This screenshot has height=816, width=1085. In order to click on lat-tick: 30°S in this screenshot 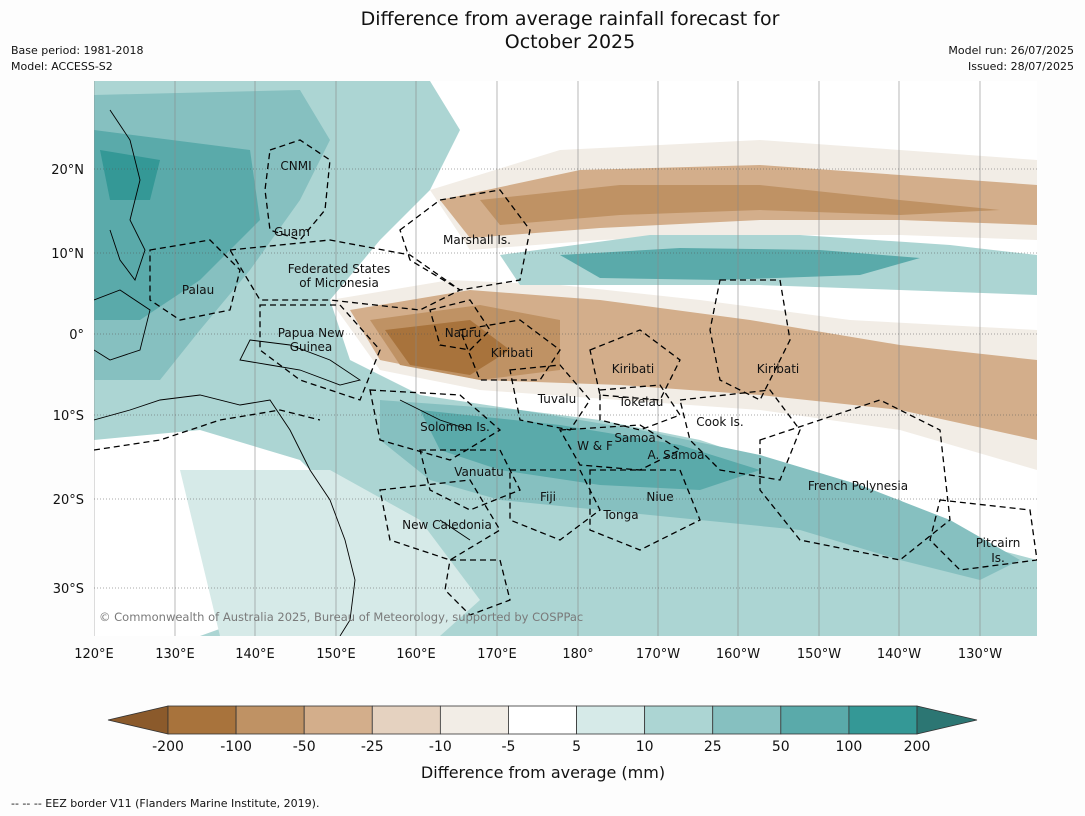, I will do `click(68, 589)`.